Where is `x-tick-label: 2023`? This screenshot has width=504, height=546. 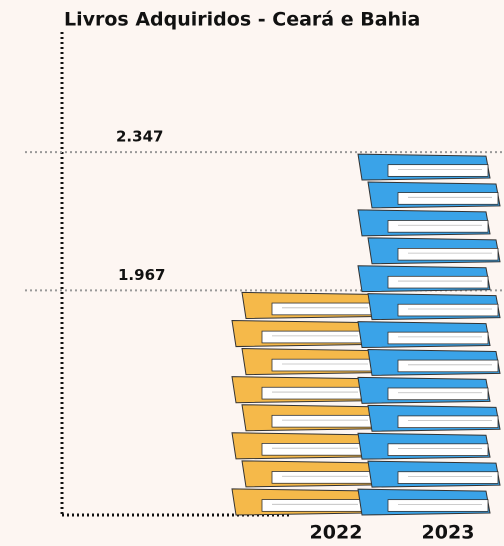 x-tick-label: 2023 is located at coordinates (448, 533).